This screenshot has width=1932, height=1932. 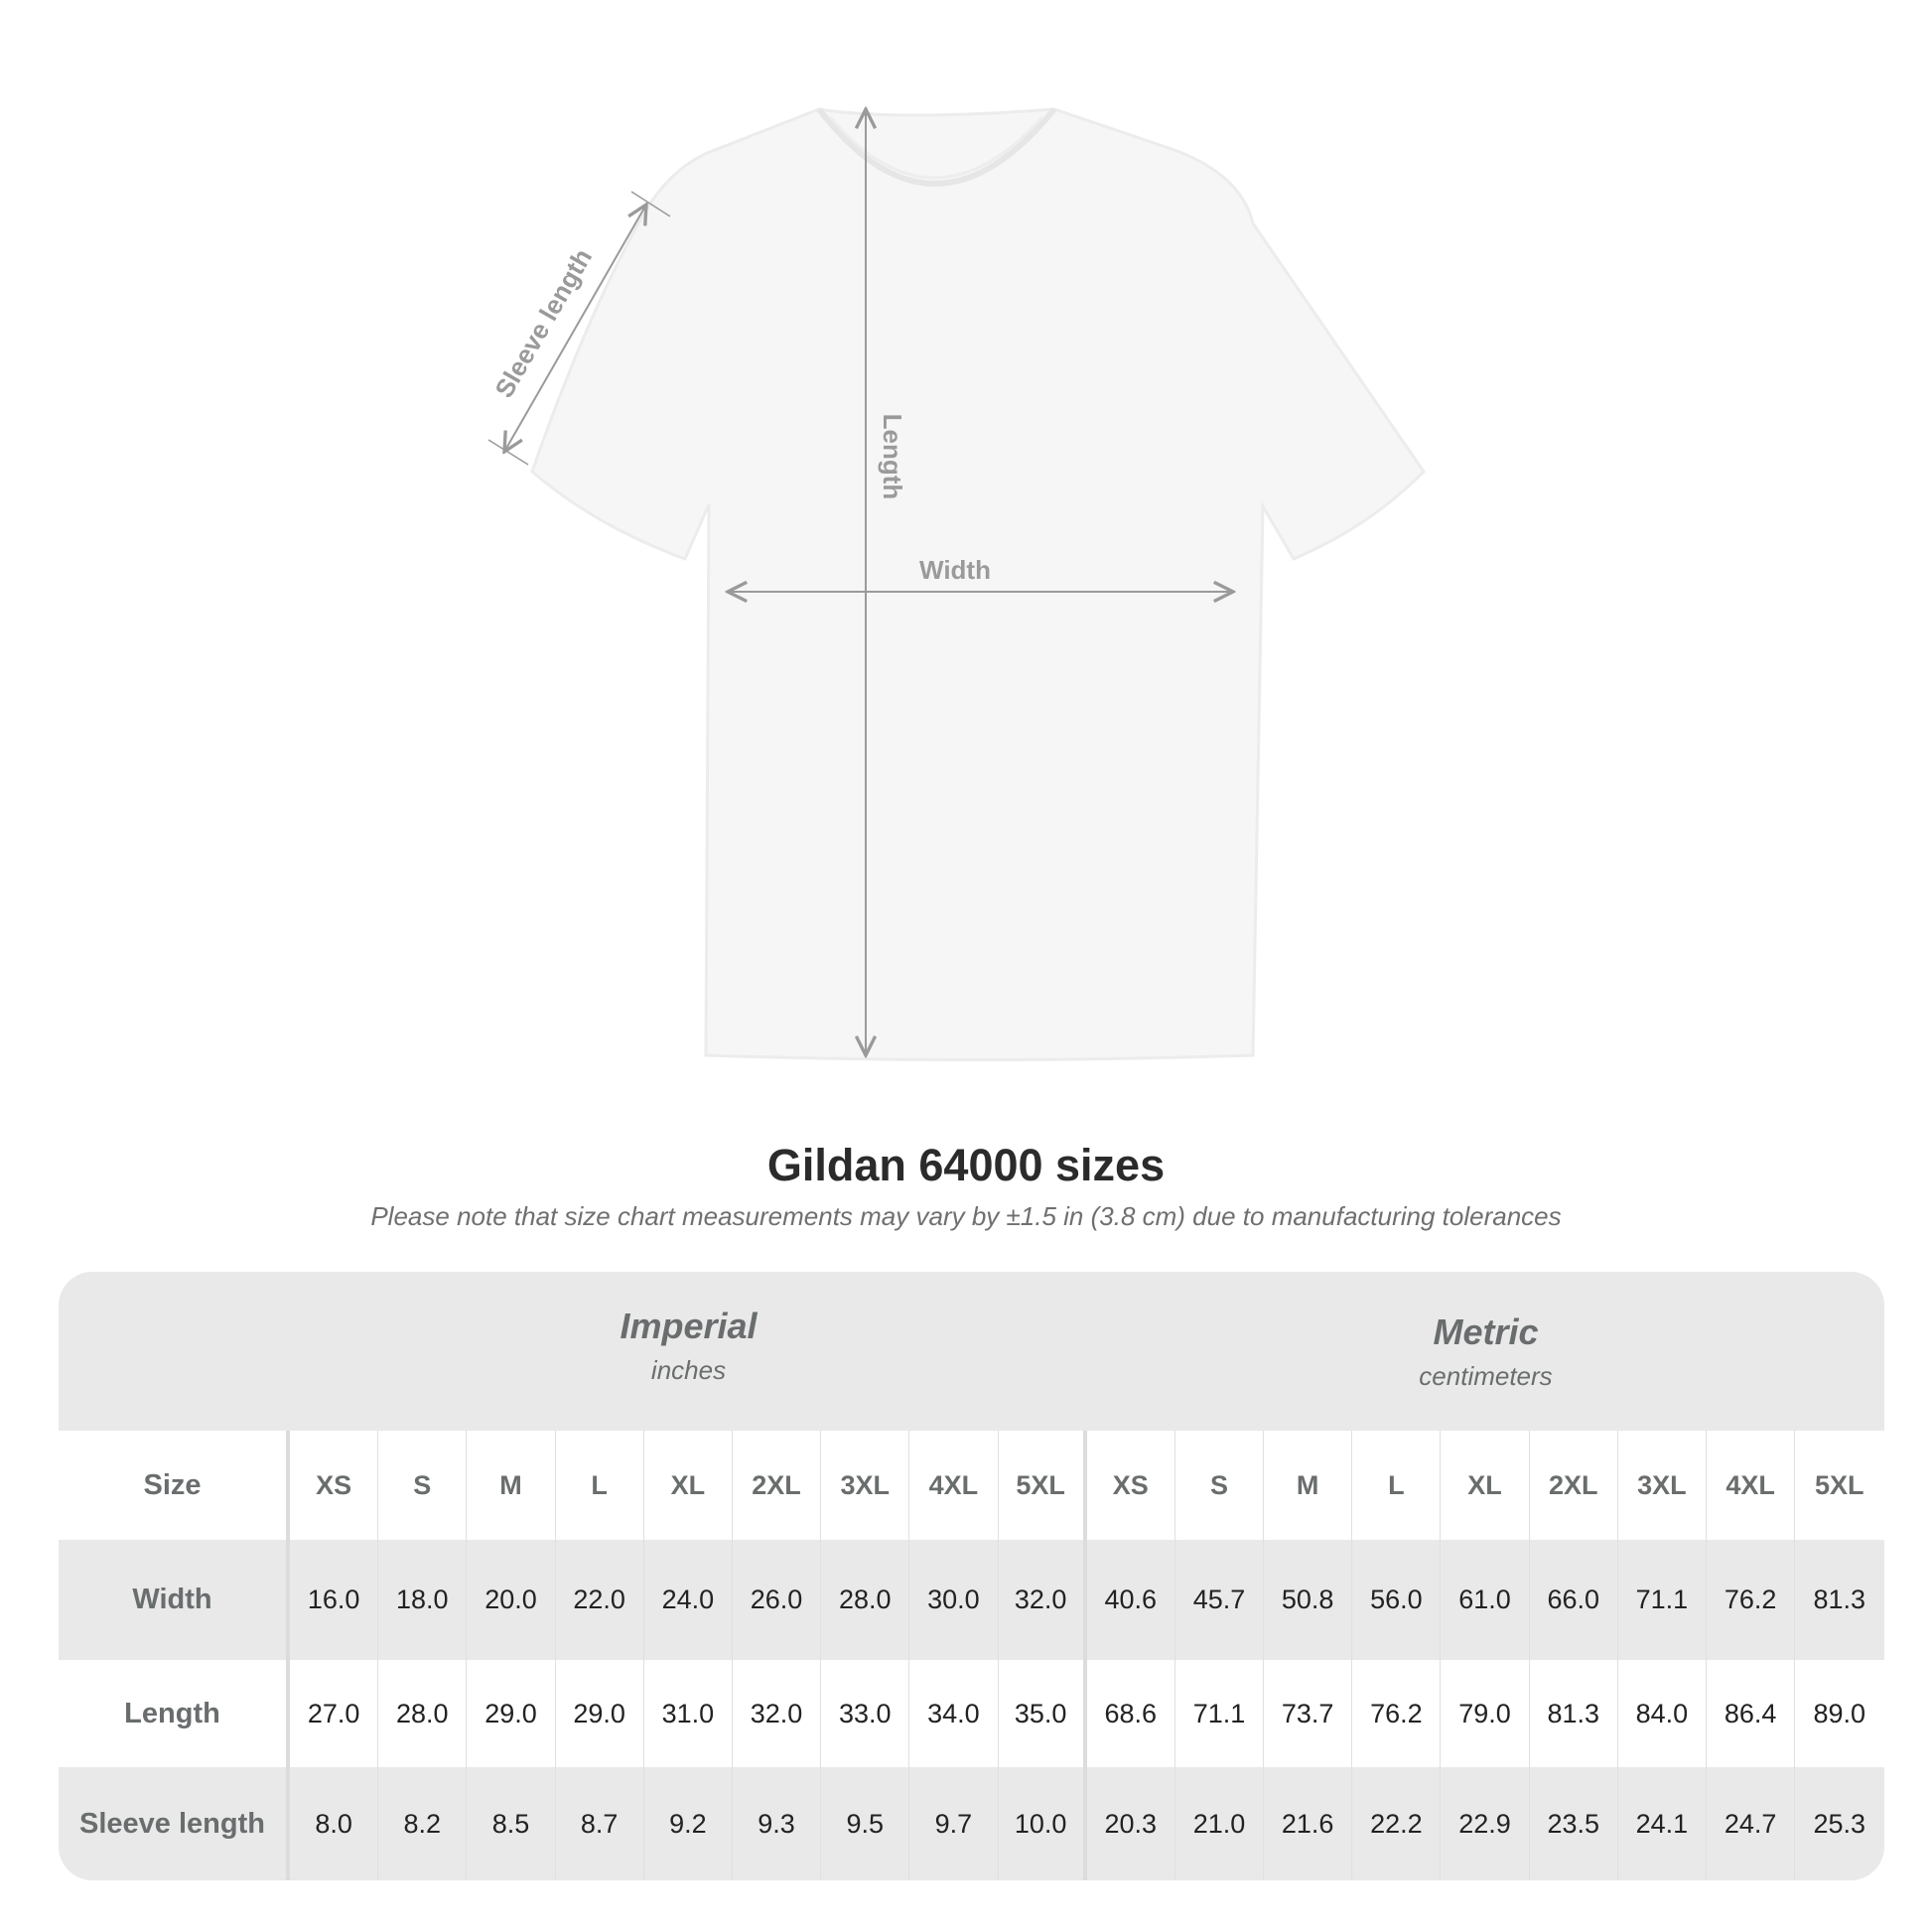 I want to click on table-cell: 22.0, so click(x=600, y=1600).